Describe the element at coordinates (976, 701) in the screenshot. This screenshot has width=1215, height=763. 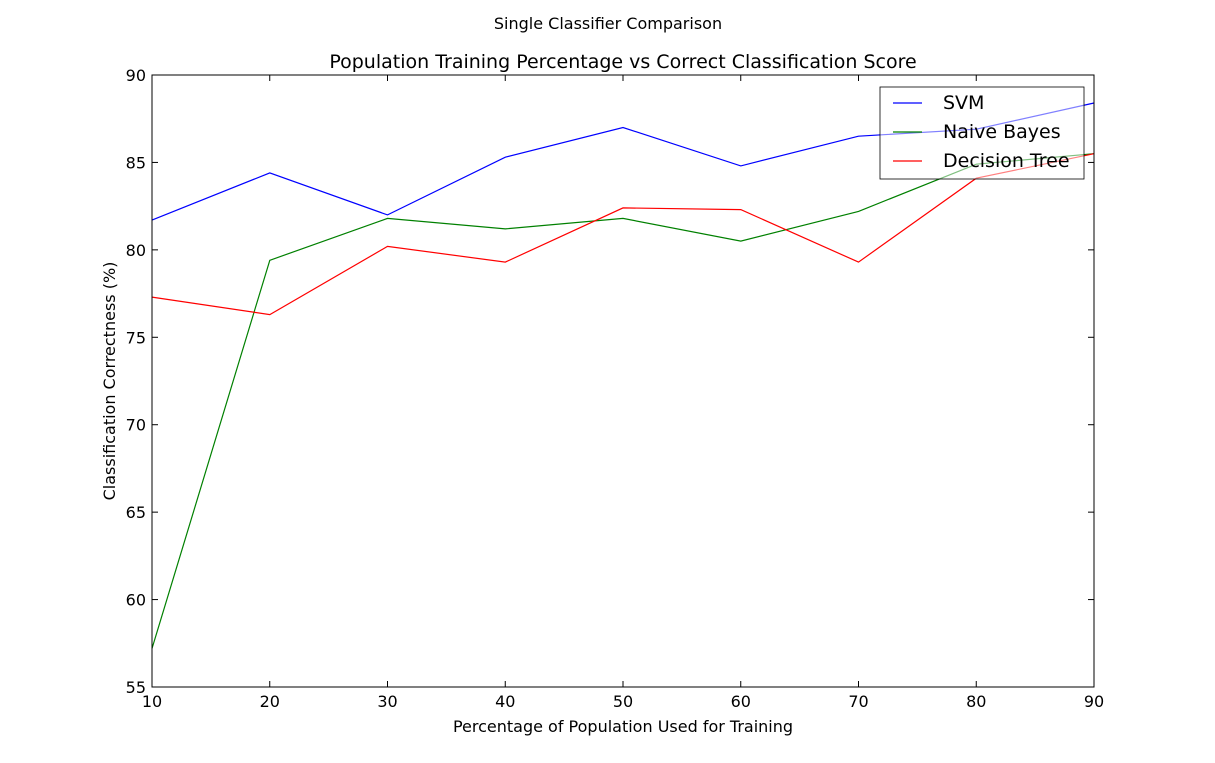
I see `x-tick-label: 80` at that location.